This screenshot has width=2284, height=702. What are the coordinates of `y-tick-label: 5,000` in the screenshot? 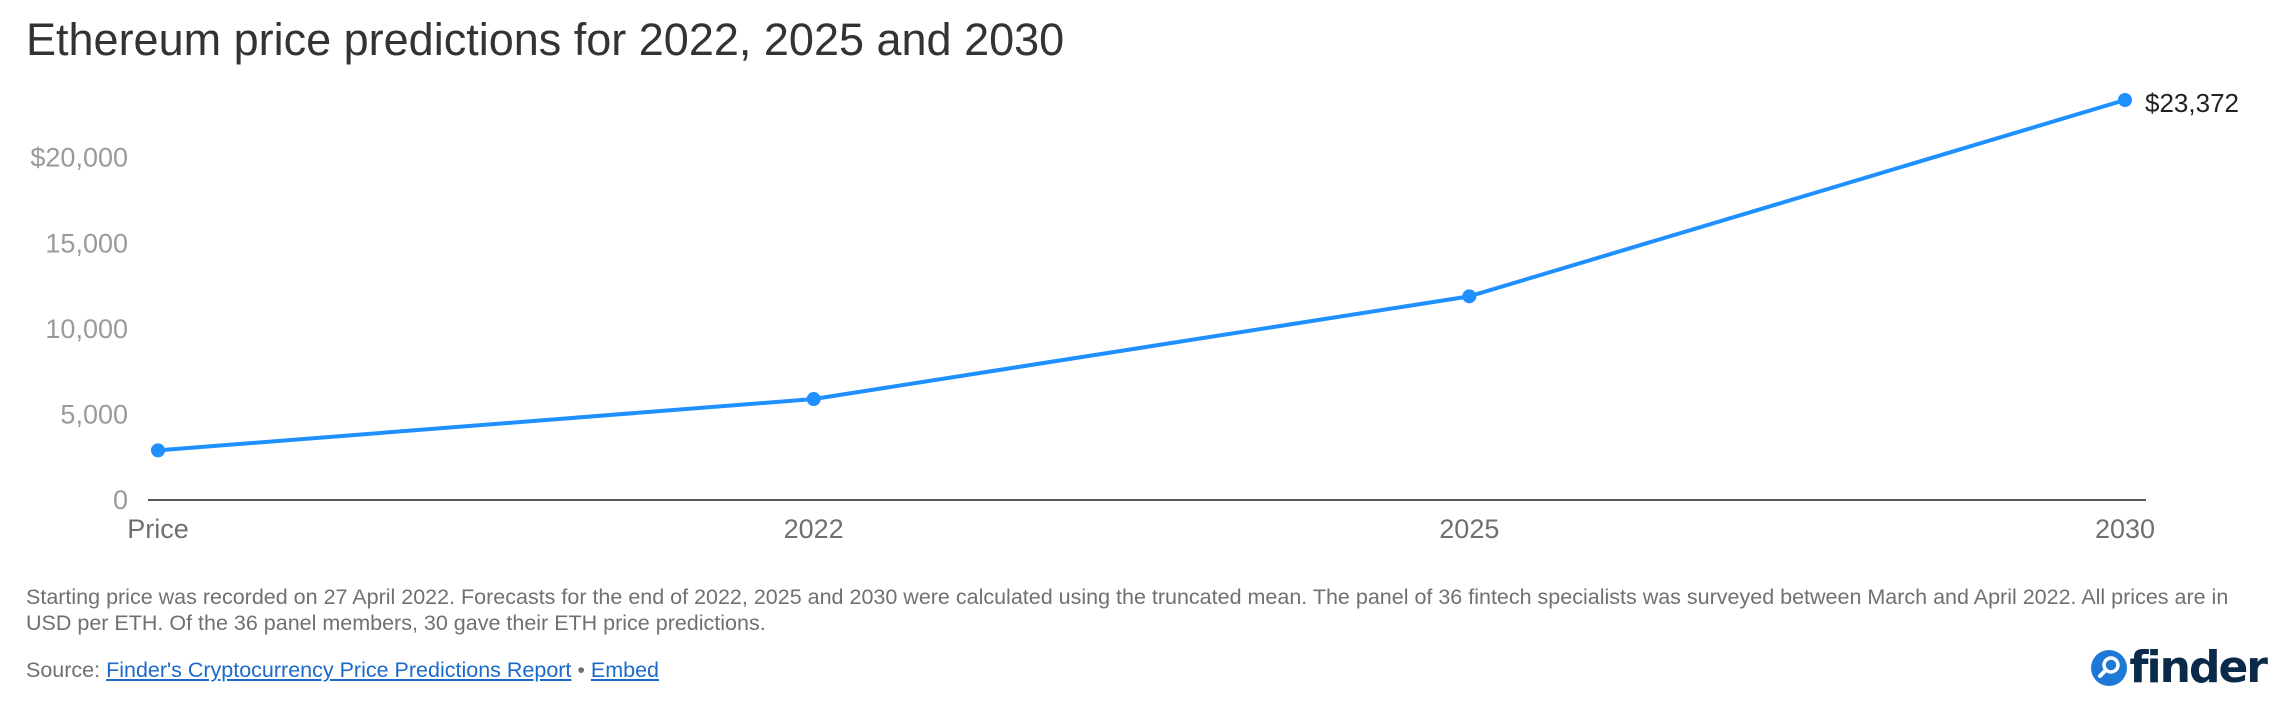 It's located at (94, 414).